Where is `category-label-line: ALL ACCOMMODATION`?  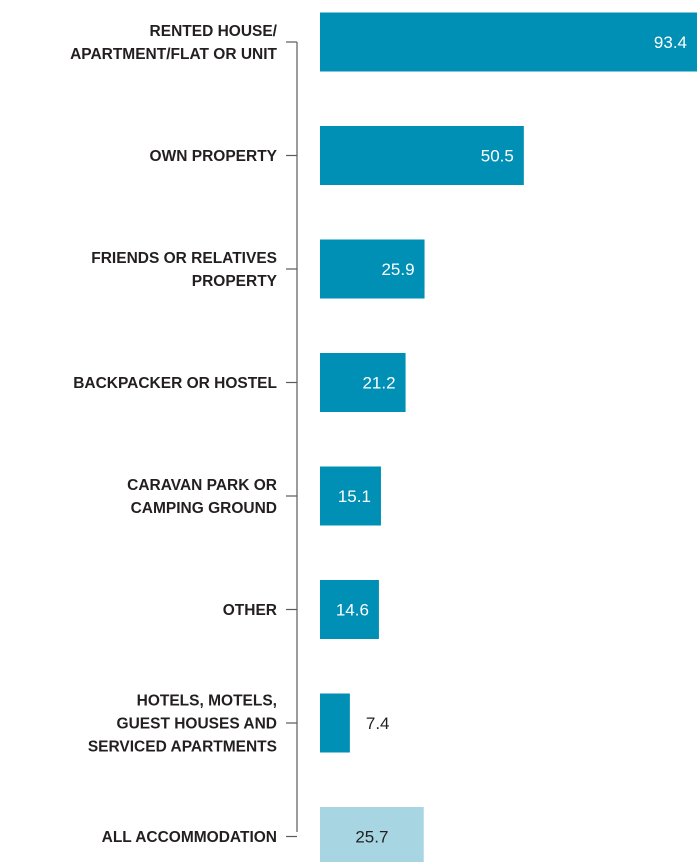
category-label-line: ALL ACCOMMODATION is located at coordinates (189, 837).